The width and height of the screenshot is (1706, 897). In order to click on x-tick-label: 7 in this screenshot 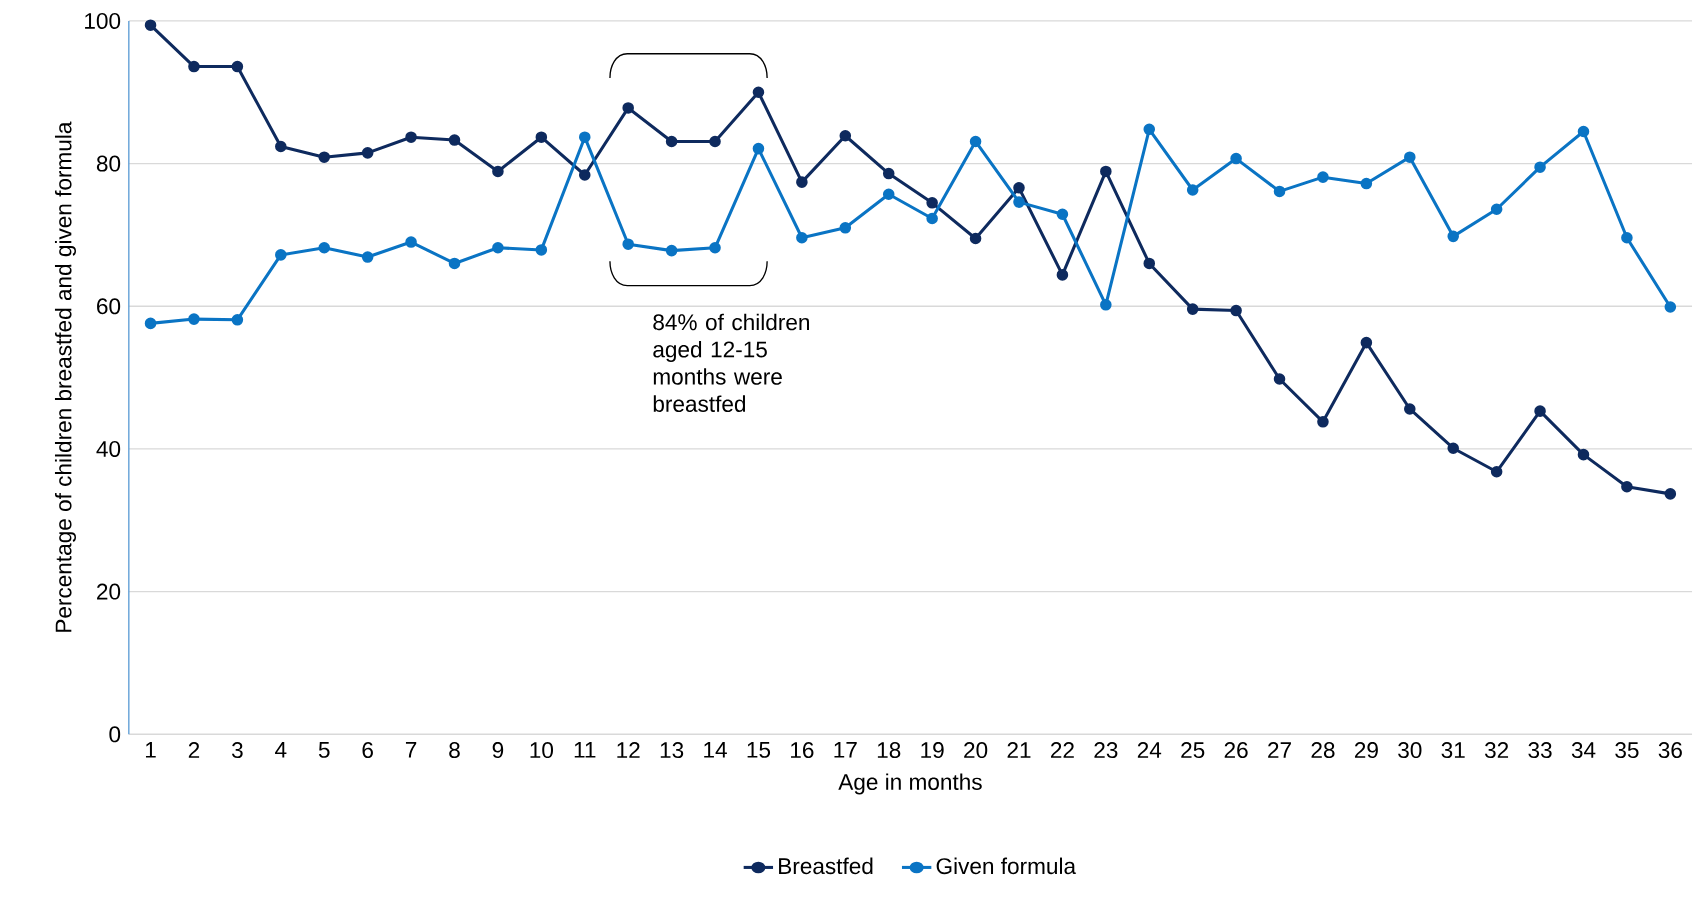, I will do `click(411, 750)`.